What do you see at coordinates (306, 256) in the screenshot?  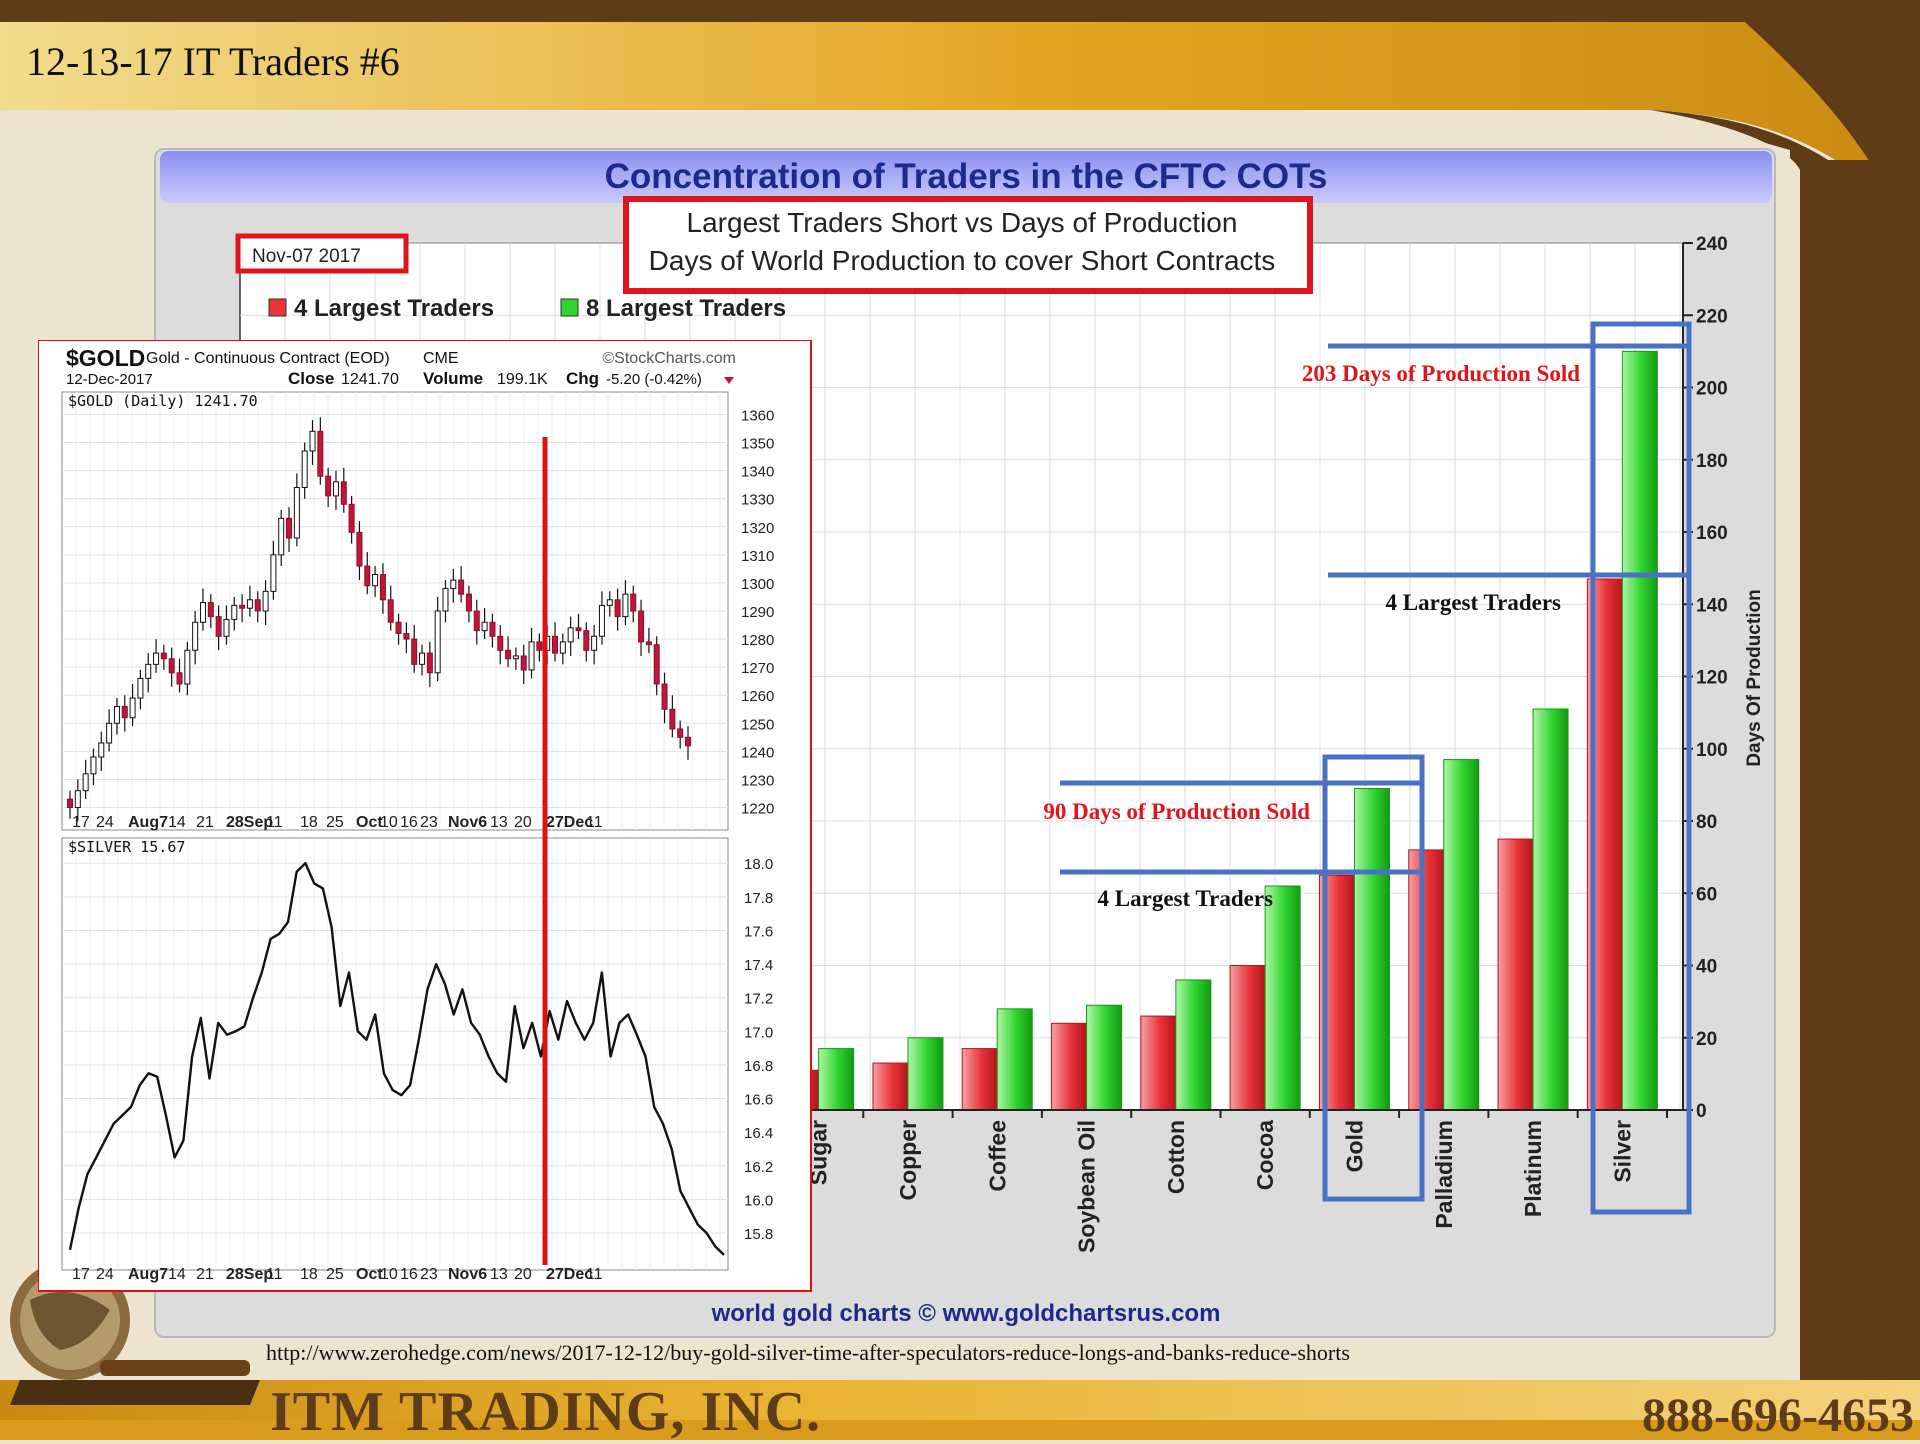 I see `cot-date-label: Nov-07 2017` at bounding box center [306, 256].